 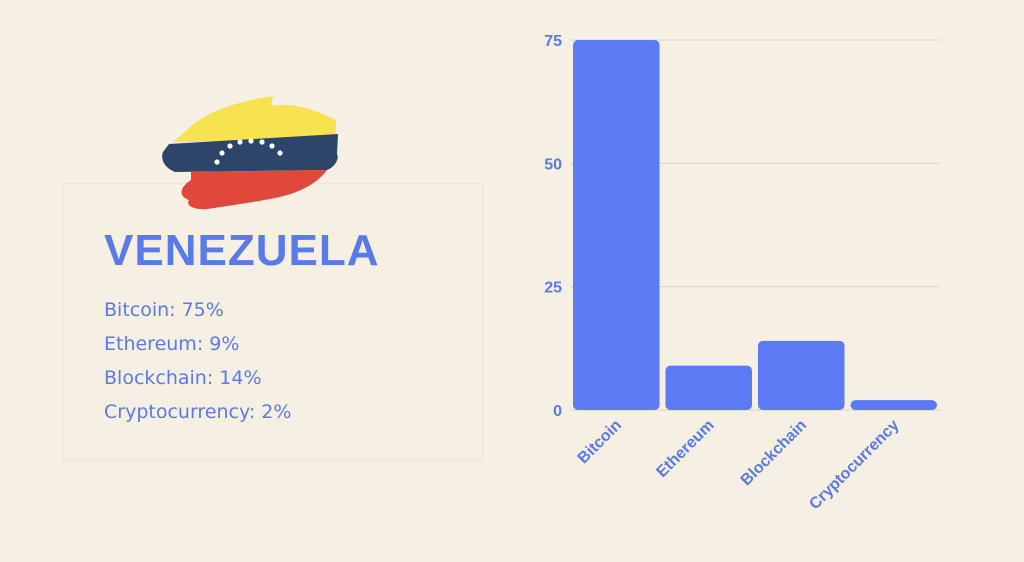 What do you see at coordinates (600, 442) in the screenshot?
I see `x-tick-label-bitcoin: Bitcoin` at bounding box center [600, 442].